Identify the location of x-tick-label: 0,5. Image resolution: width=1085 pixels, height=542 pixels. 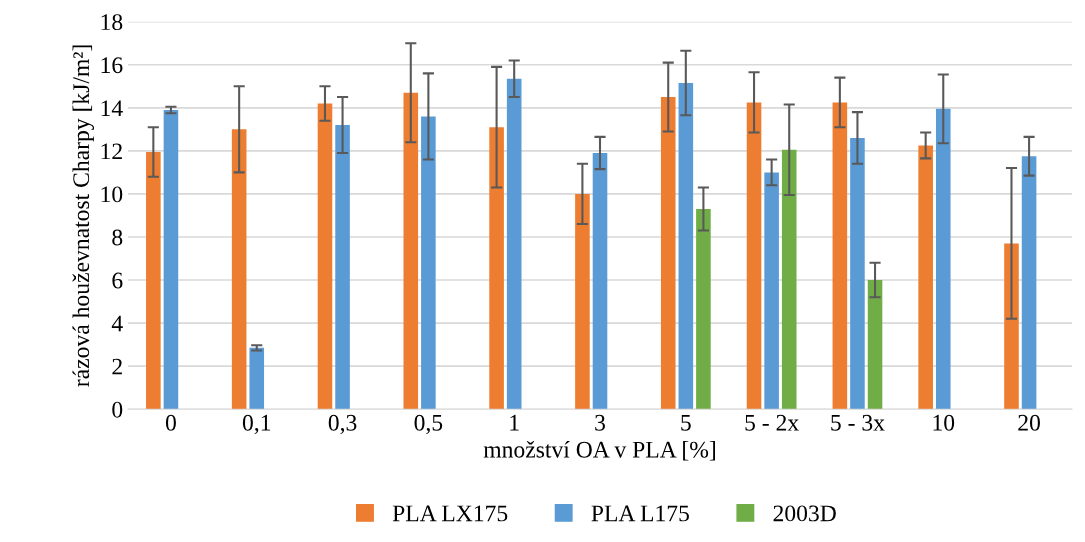
(428, 424).